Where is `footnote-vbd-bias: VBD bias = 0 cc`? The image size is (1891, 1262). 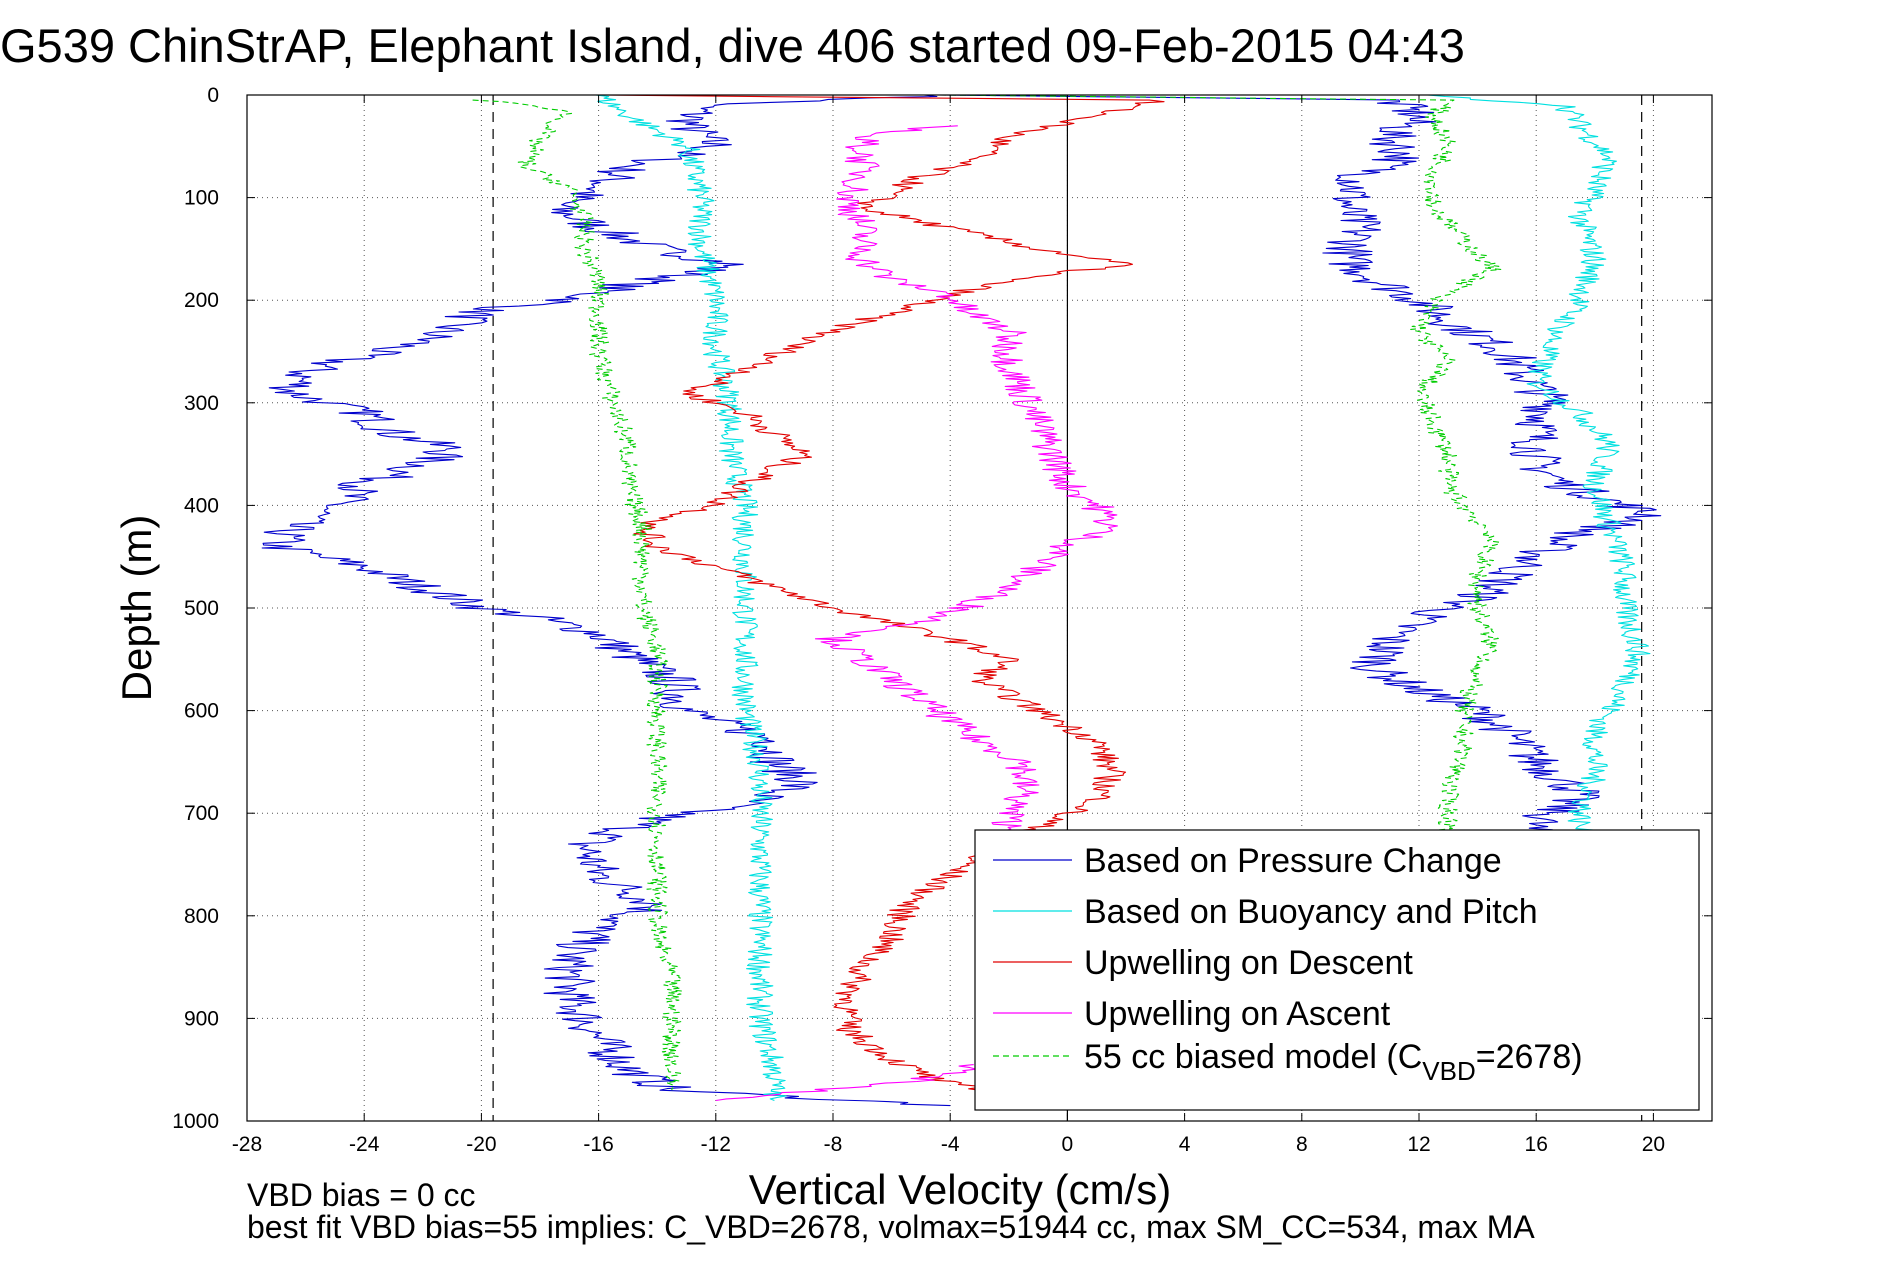
footnote-vbd-bias: VBD bias = 0 cc is located at coordinates (361, 1195).